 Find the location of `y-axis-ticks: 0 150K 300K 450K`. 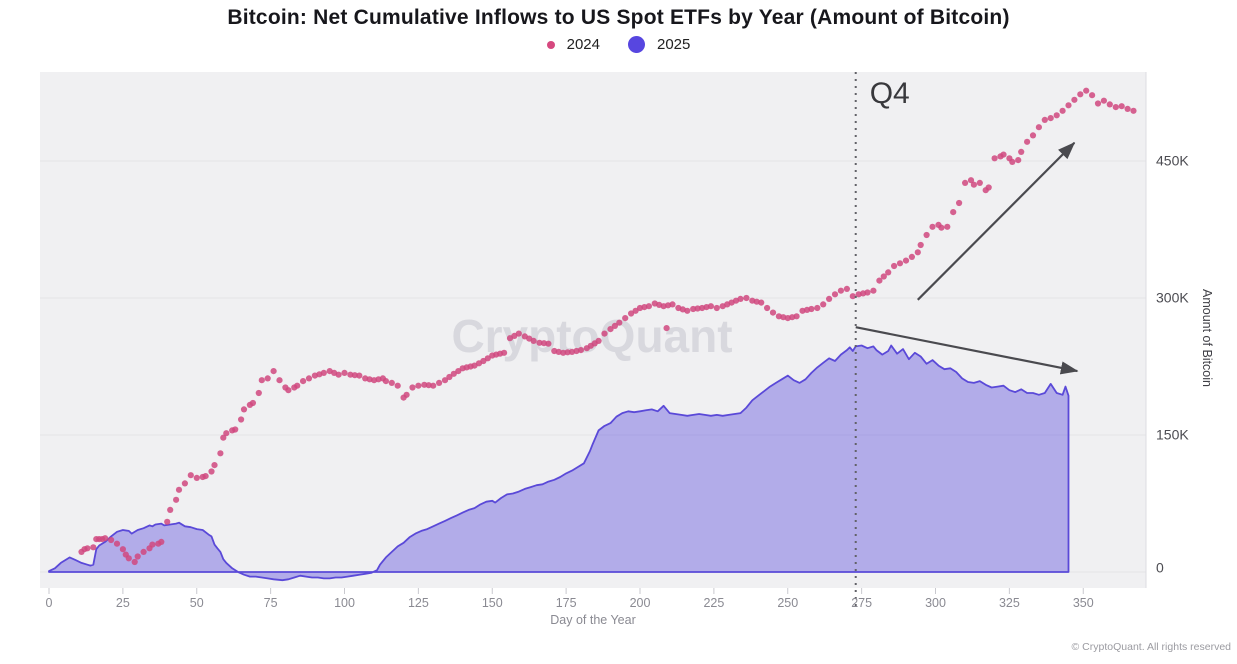

y-axis-ticks: 0 150K 300K 450K is located at coordinates (1172, 364).